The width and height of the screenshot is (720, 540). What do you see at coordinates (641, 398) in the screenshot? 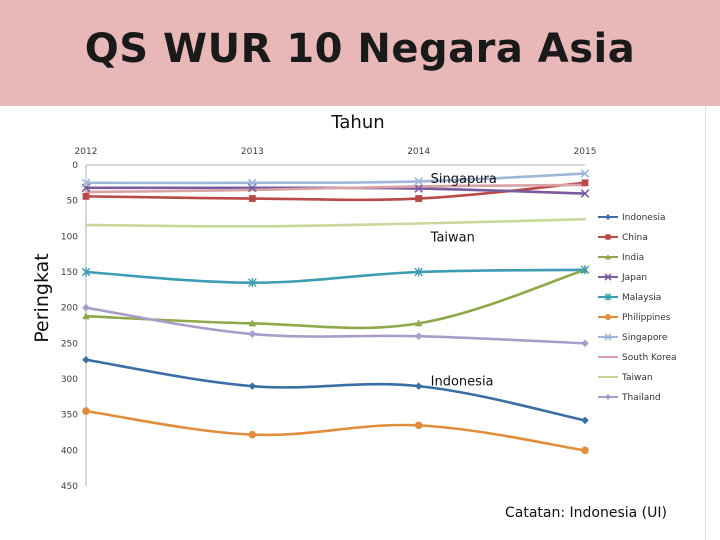
I see `legend-label-thailand: Thailand` at bounding box center [641, 398].